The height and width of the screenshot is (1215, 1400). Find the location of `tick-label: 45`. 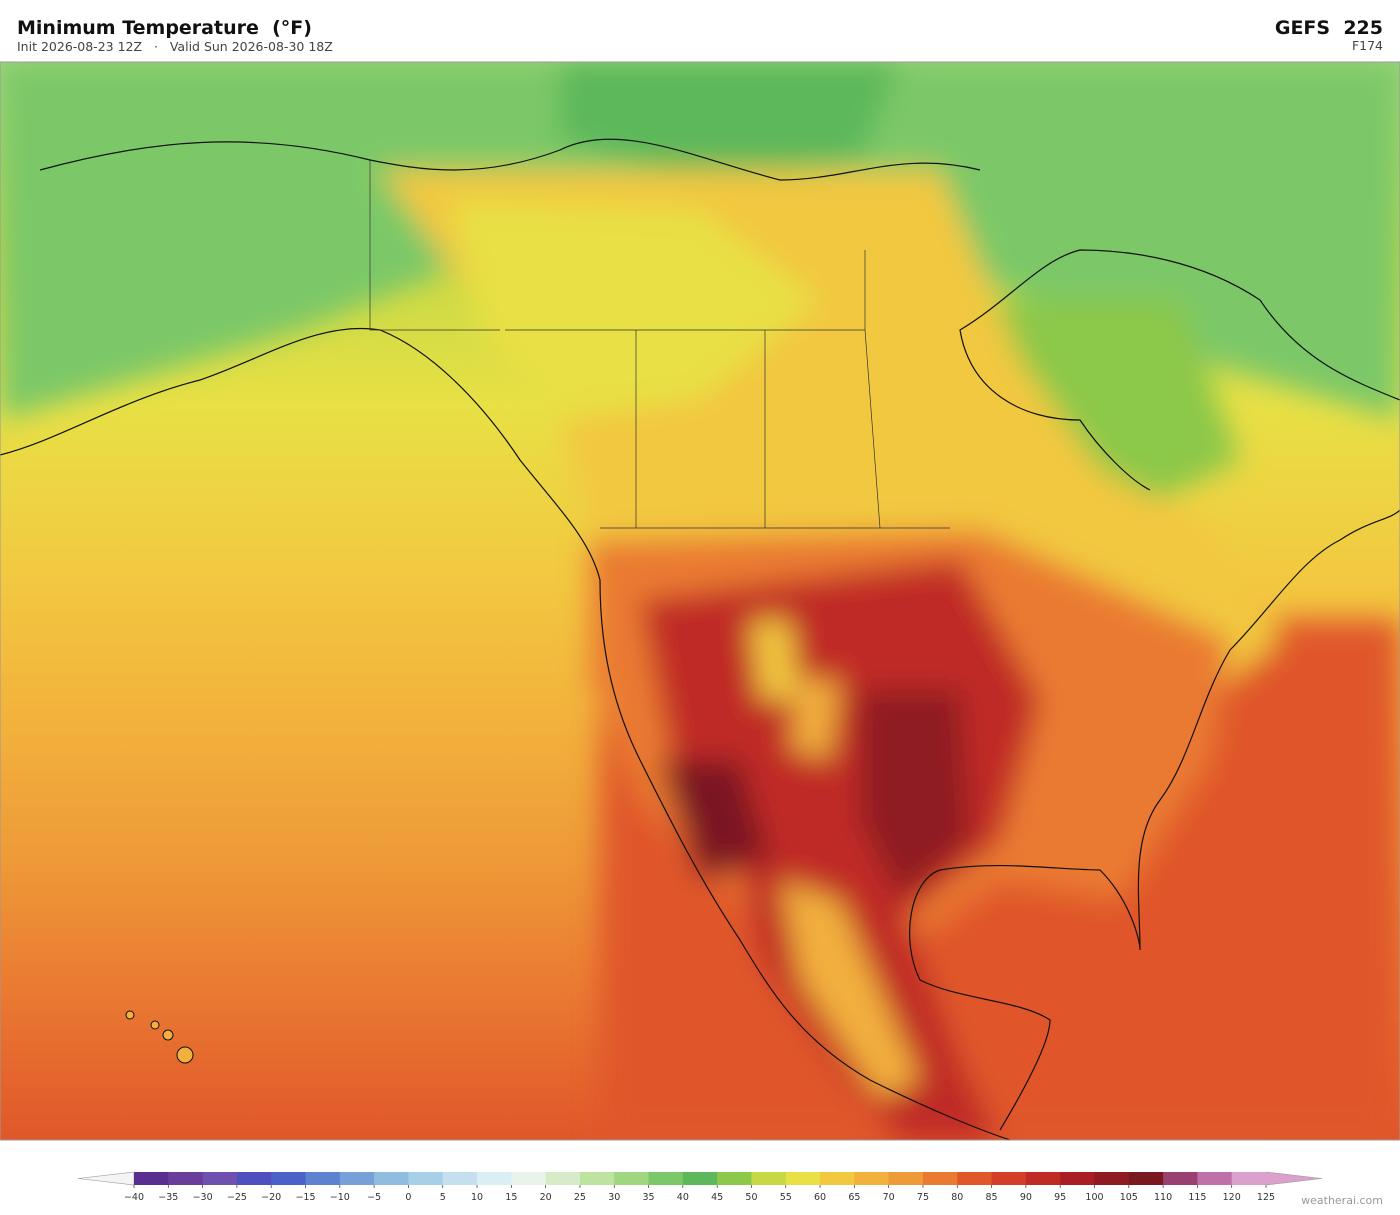

tick-label: 45 is located at coordinates (717, 1197).